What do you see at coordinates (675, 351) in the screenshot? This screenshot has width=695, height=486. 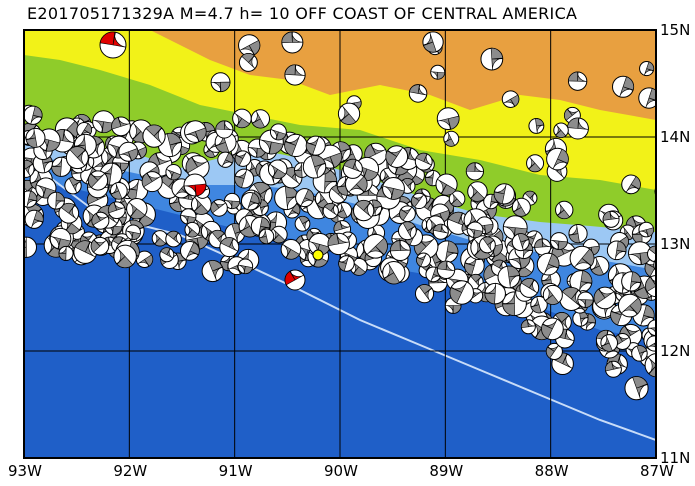 I see `y-tick-label: 12N` at bounding box center [675, 351].